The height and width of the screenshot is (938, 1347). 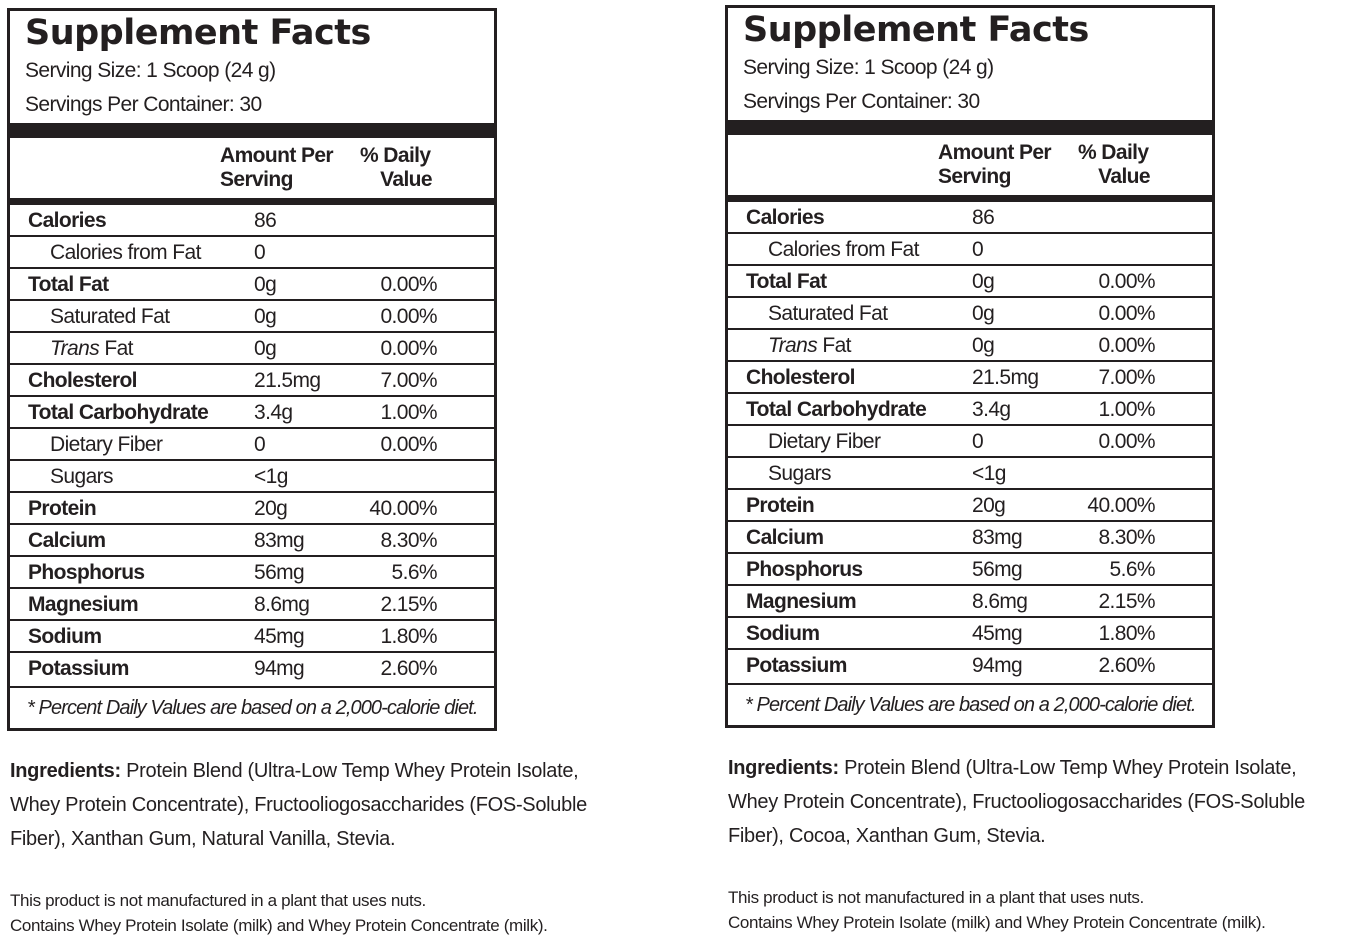 I want to click on nutrient-amount: 20g, so click(x=989, y=505).